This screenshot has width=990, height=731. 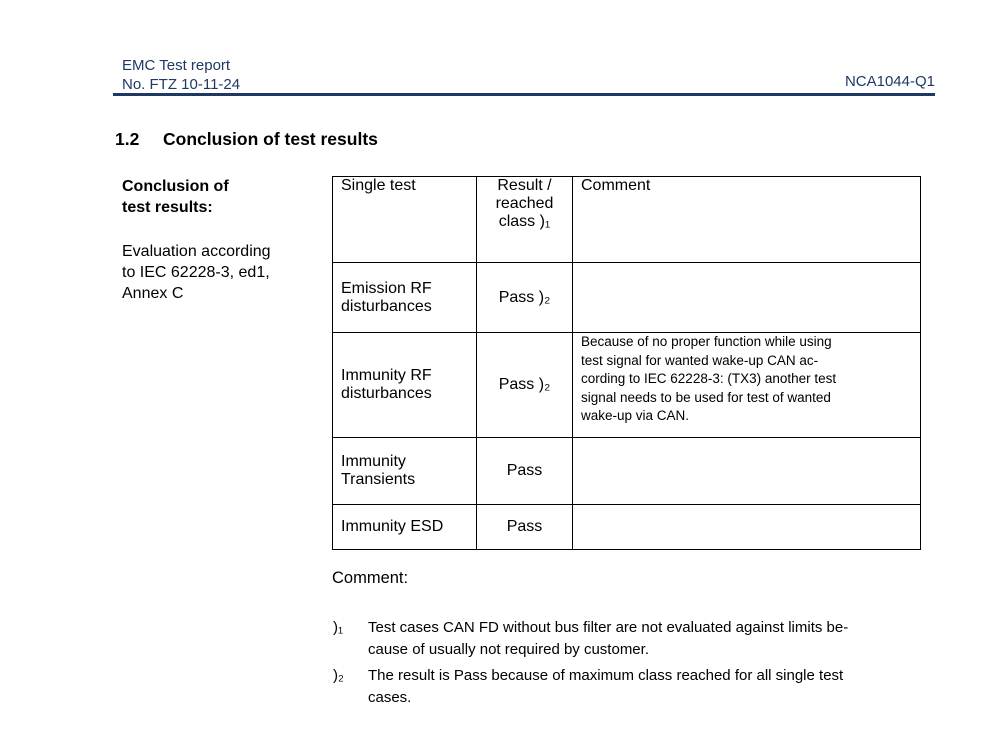 I want to click on column-header-single-test: Single test, so click(x=404, y=219).